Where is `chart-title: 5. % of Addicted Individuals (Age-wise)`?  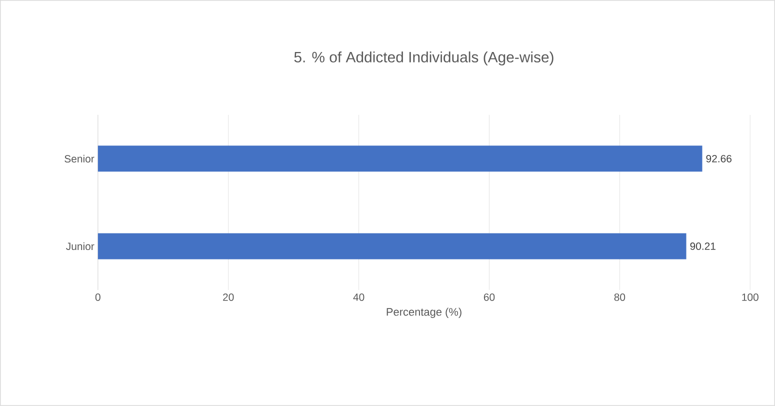
chart-title: 5. % of Addicted Individuals (Age-wise) is located at coordinates (424, 59).